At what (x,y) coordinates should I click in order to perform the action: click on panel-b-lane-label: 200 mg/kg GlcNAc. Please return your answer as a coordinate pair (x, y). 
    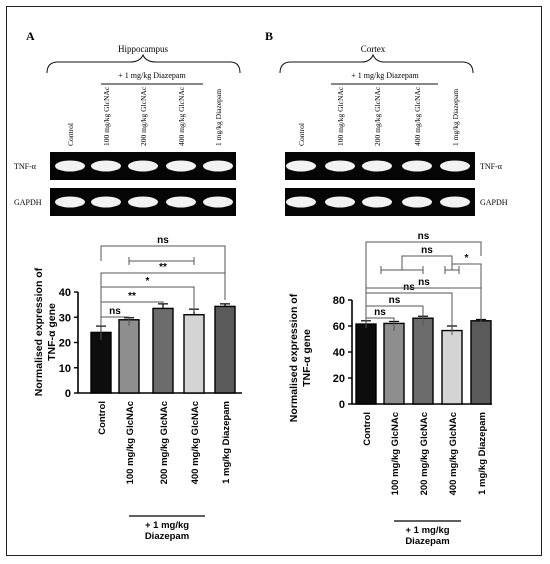
    Looking at the image, I should click on (377, 116).